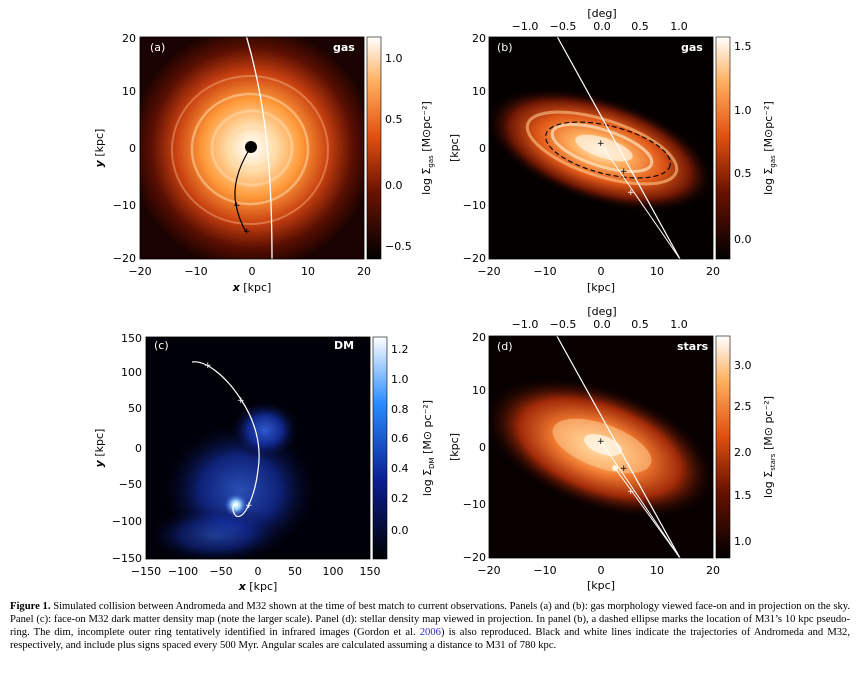  Describe the element at coordinates (251, 147) in the screenshot. I see `panel-a-core` at that location.